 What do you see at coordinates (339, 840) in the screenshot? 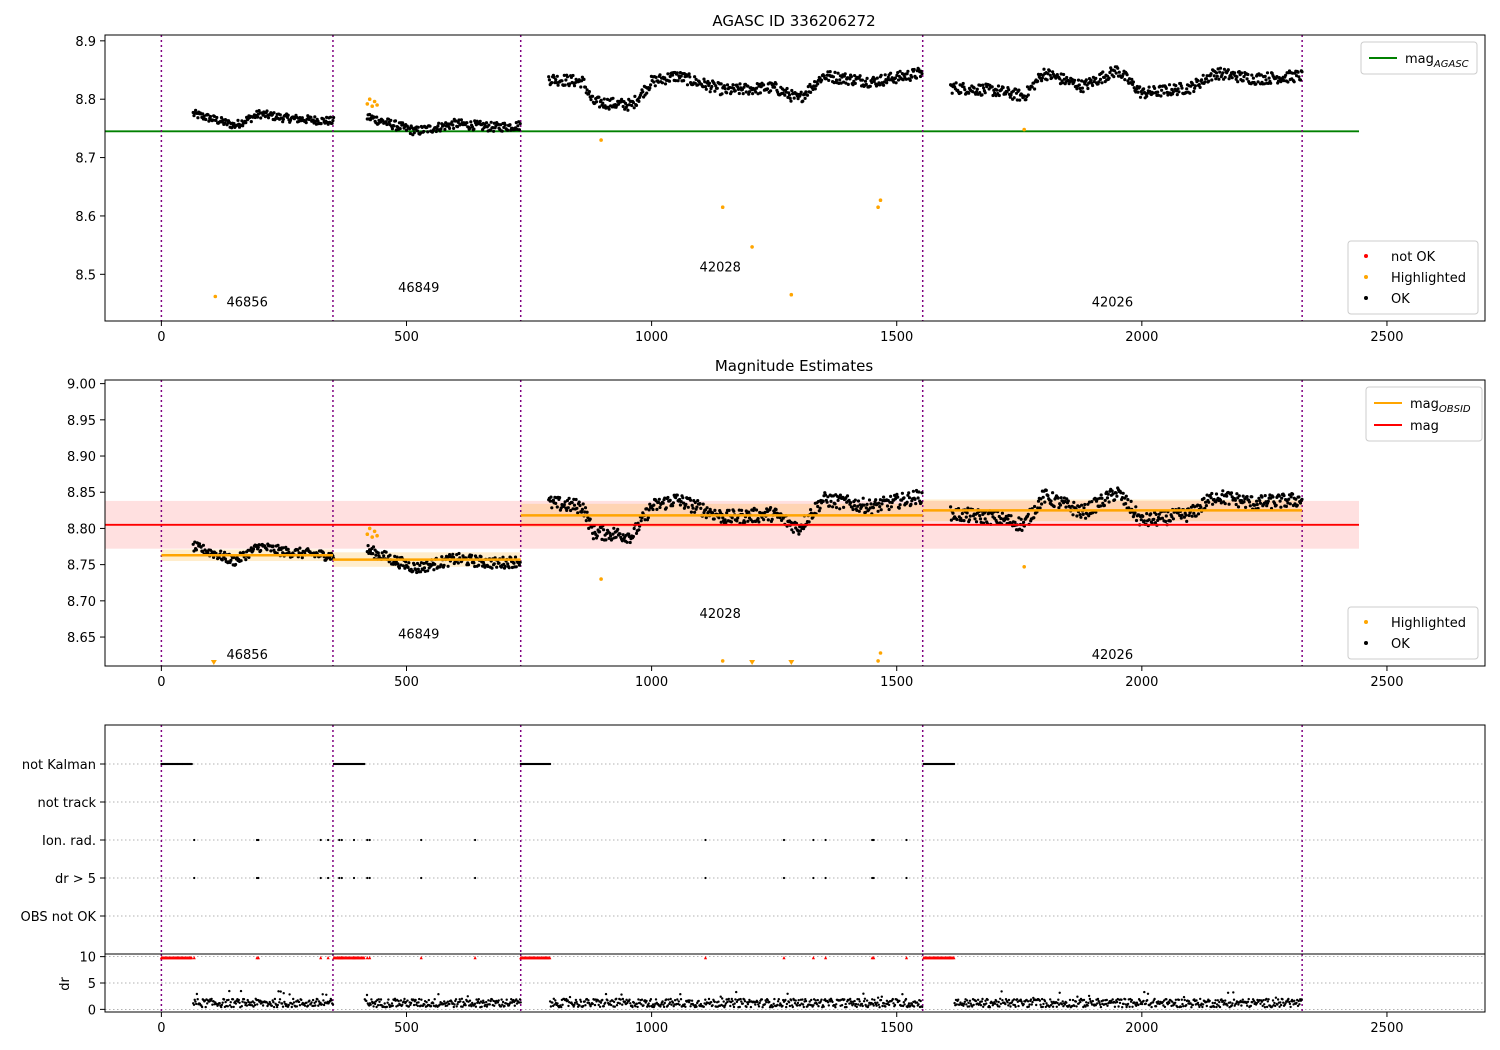
I see `panel3-flag-point` at bounding box center [339, 840].